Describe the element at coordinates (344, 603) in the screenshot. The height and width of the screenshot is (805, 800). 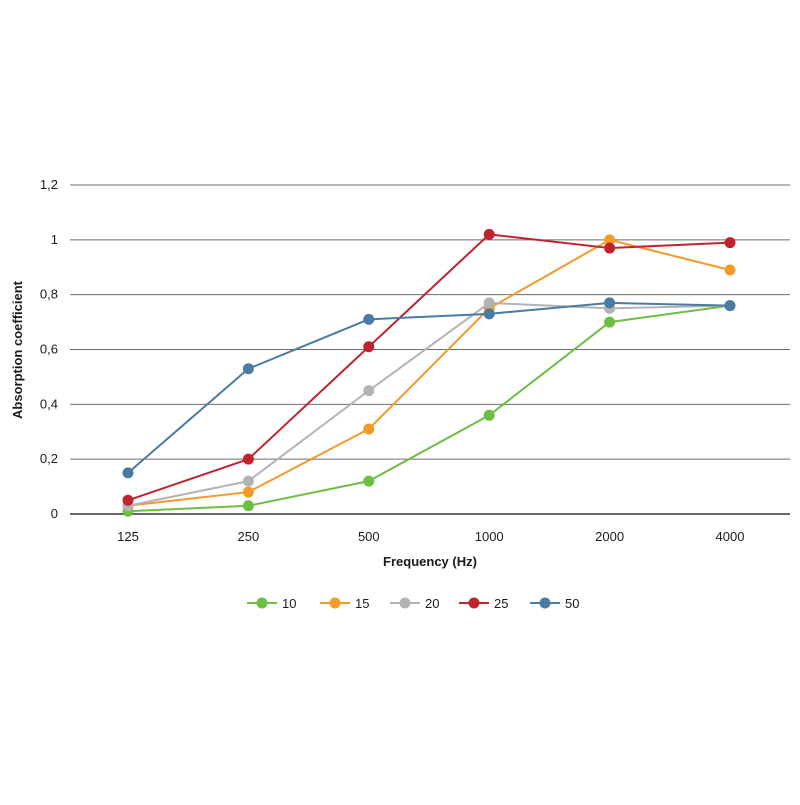
I see `legend-item: 15` at that location.